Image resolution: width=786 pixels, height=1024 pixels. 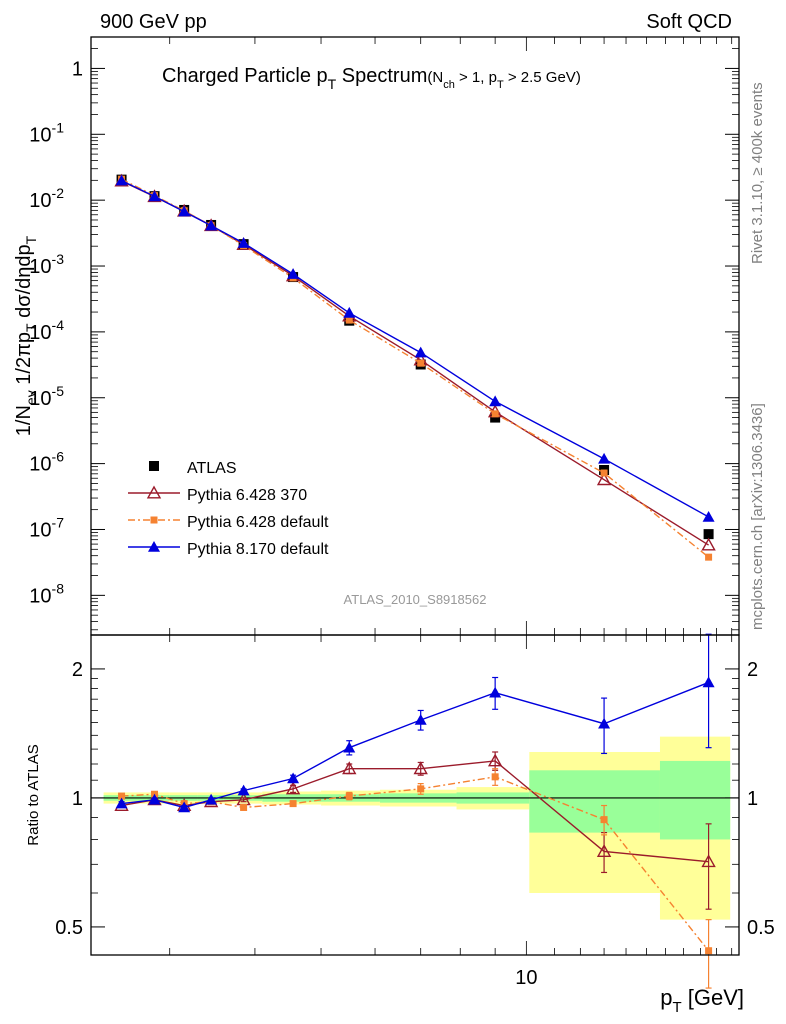 What do you see at coordinates (153, 22) in the screenshot?
I see `header-left: 900 GeV pp` at bounding box center [153, 22].